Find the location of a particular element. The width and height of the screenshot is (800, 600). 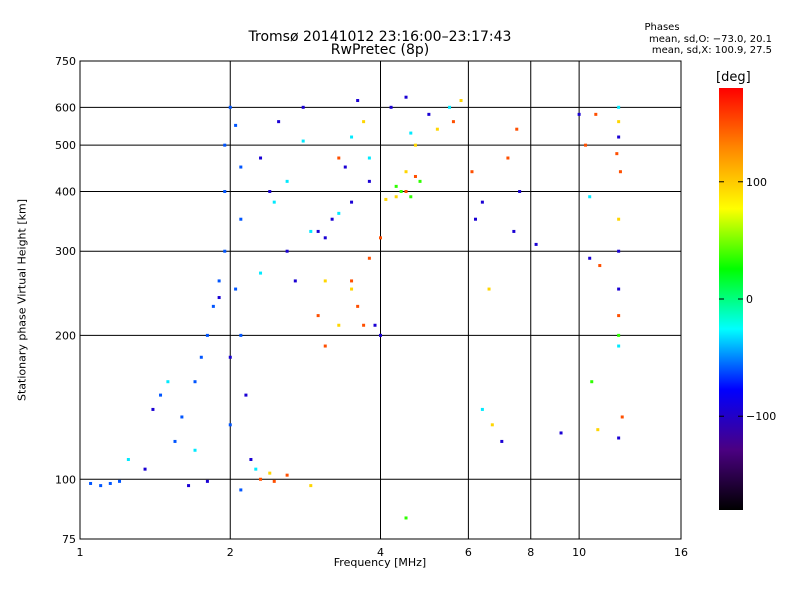

colorbar-ticks: 100 0 −100 is located at coordinates (747, 299).